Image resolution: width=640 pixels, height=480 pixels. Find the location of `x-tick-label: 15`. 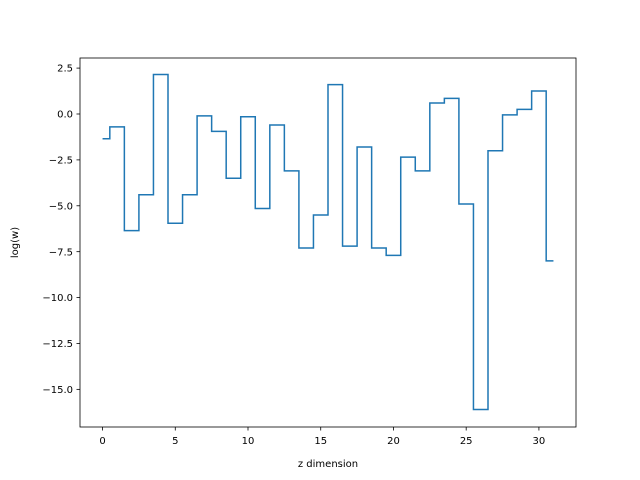

x-tick-label: 15 is located at coordinates (320, 441).